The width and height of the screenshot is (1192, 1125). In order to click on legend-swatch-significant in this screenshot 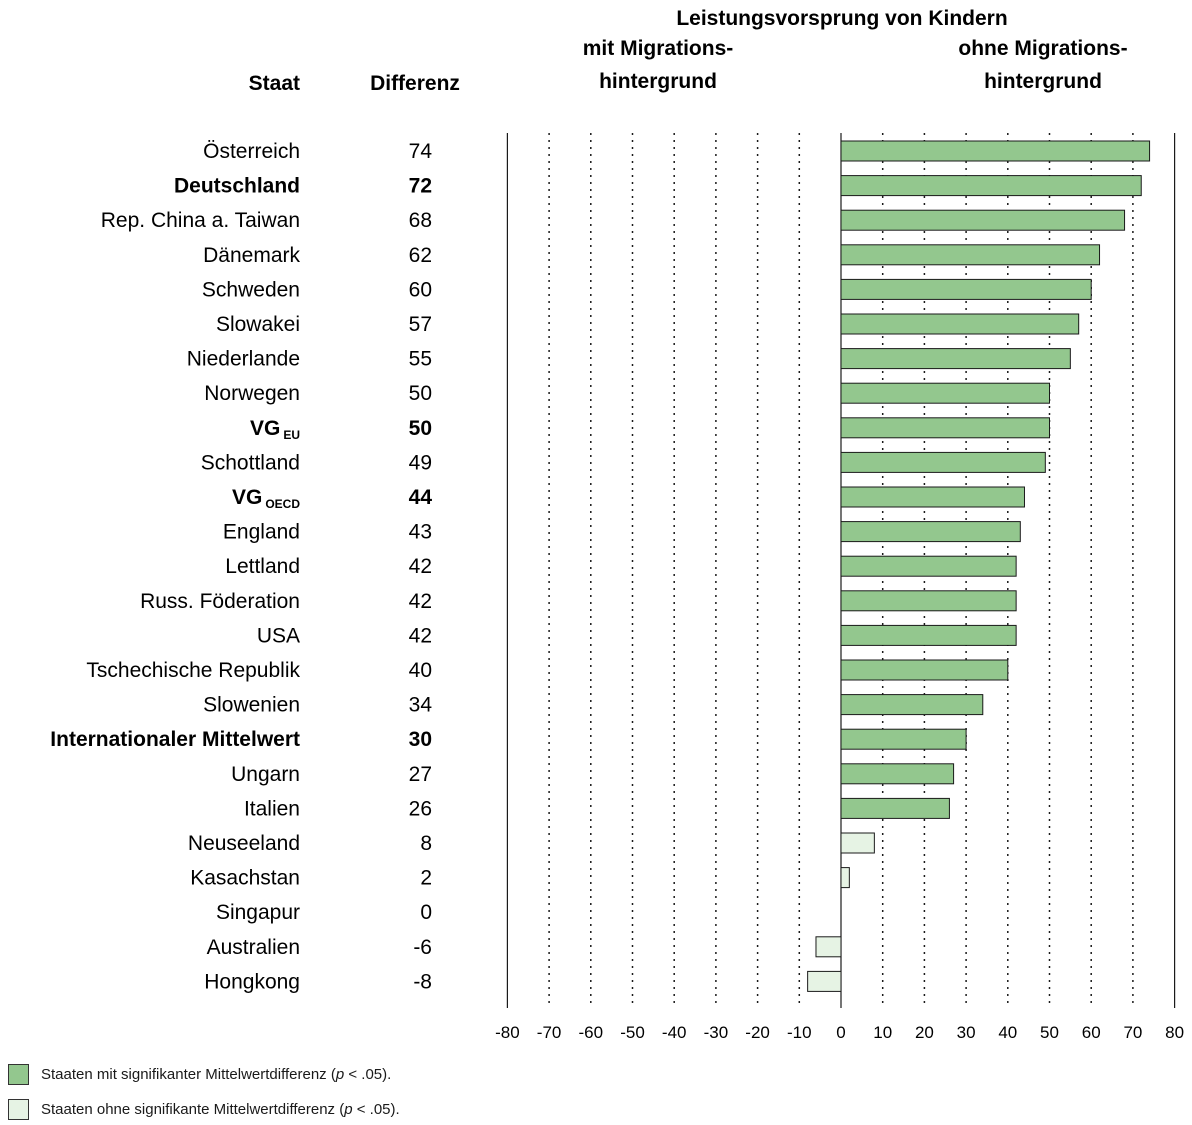, I will do `click(18, 1074)`.